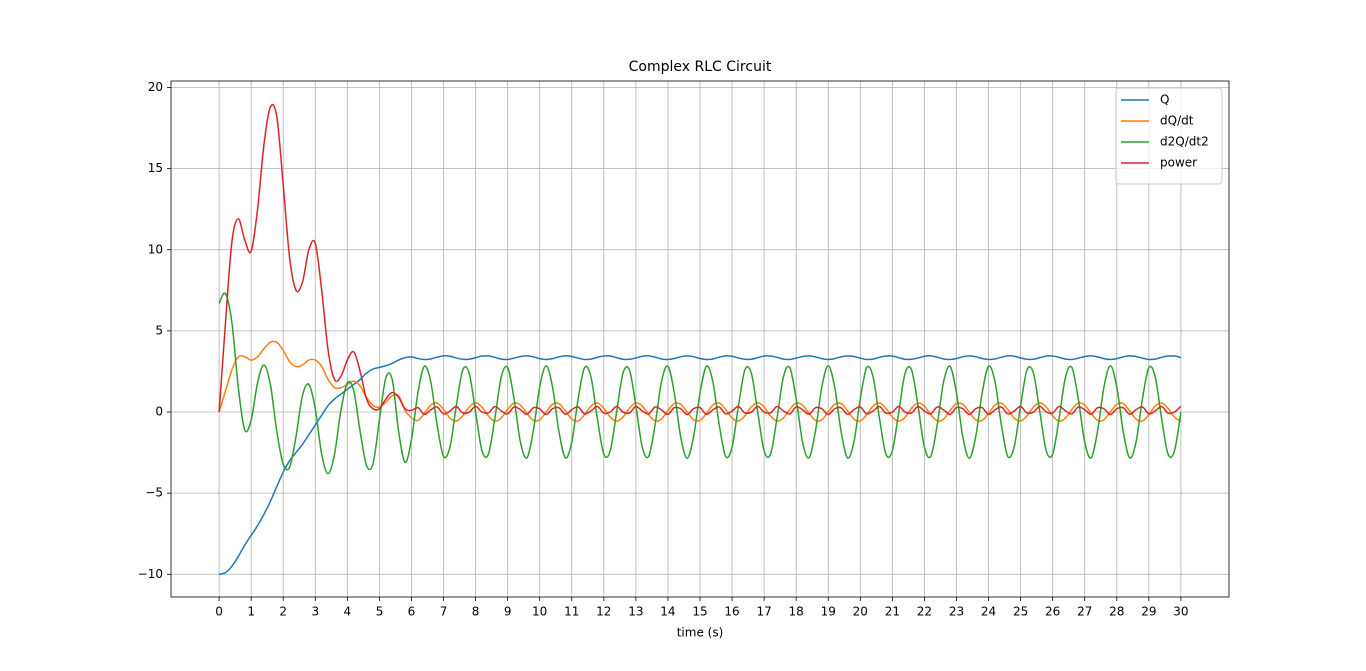 The image size is (1366, 671). What do you see at coordinates (635, 612) in the screenshot?
I see `x-tick-label: 13` at bounding box center [635, 612].